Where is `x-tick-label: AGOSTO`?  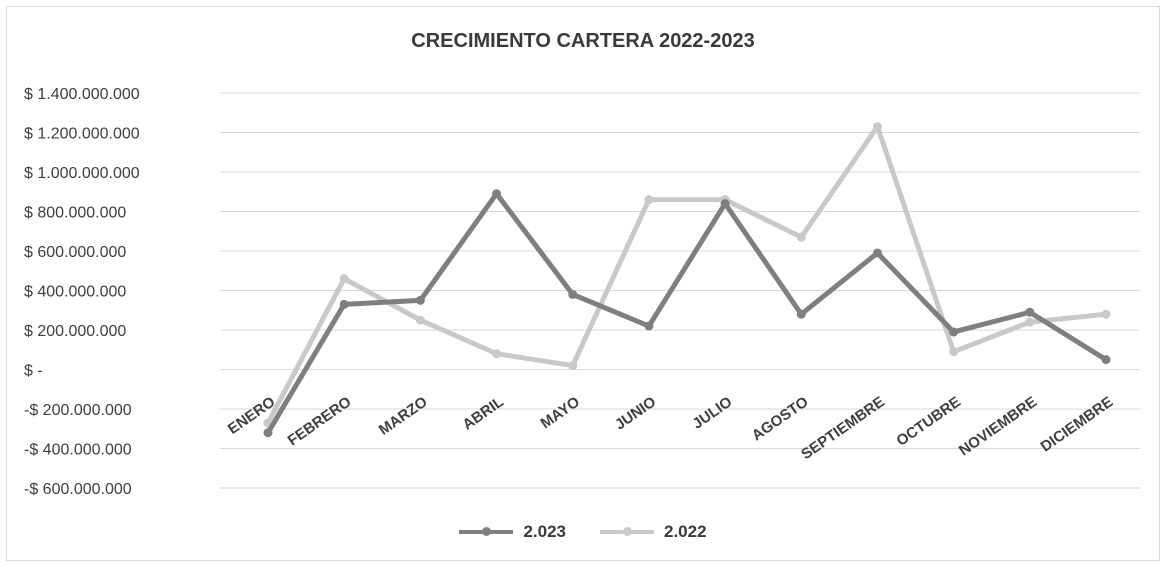
x-tick-label: AGOSTO is located at coordinates (780, 418).